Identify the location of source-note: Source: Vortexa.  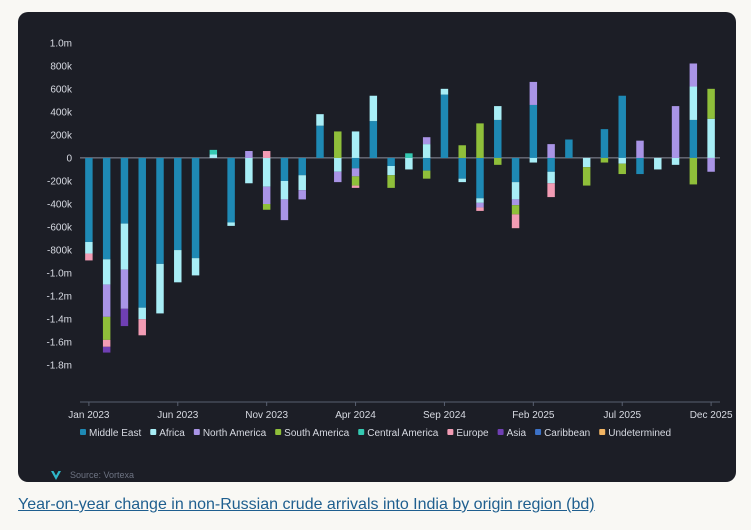
(102, 475).